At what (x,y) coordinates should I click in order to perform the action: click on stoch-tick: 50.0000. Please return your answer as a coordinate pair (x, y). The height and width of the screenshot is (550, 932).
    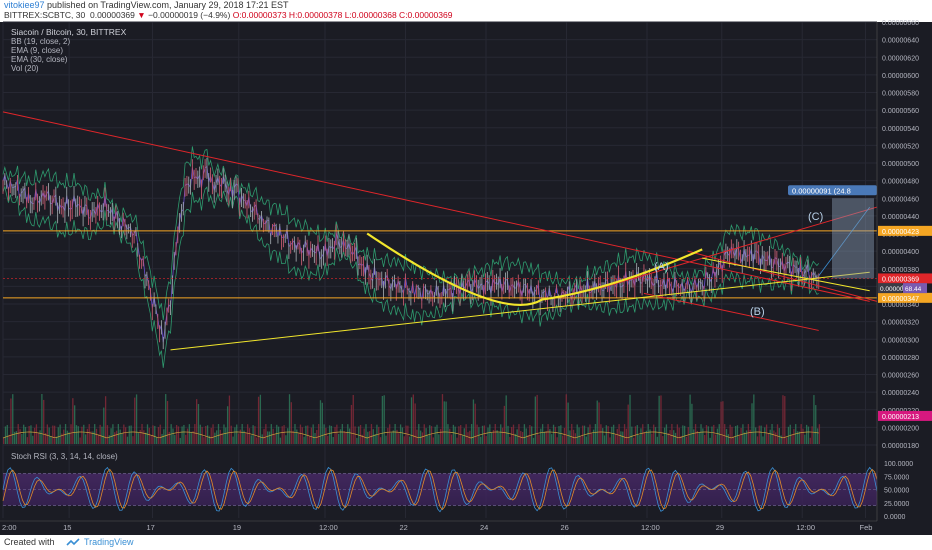
    Looking at the image, I should click on (896, 491).